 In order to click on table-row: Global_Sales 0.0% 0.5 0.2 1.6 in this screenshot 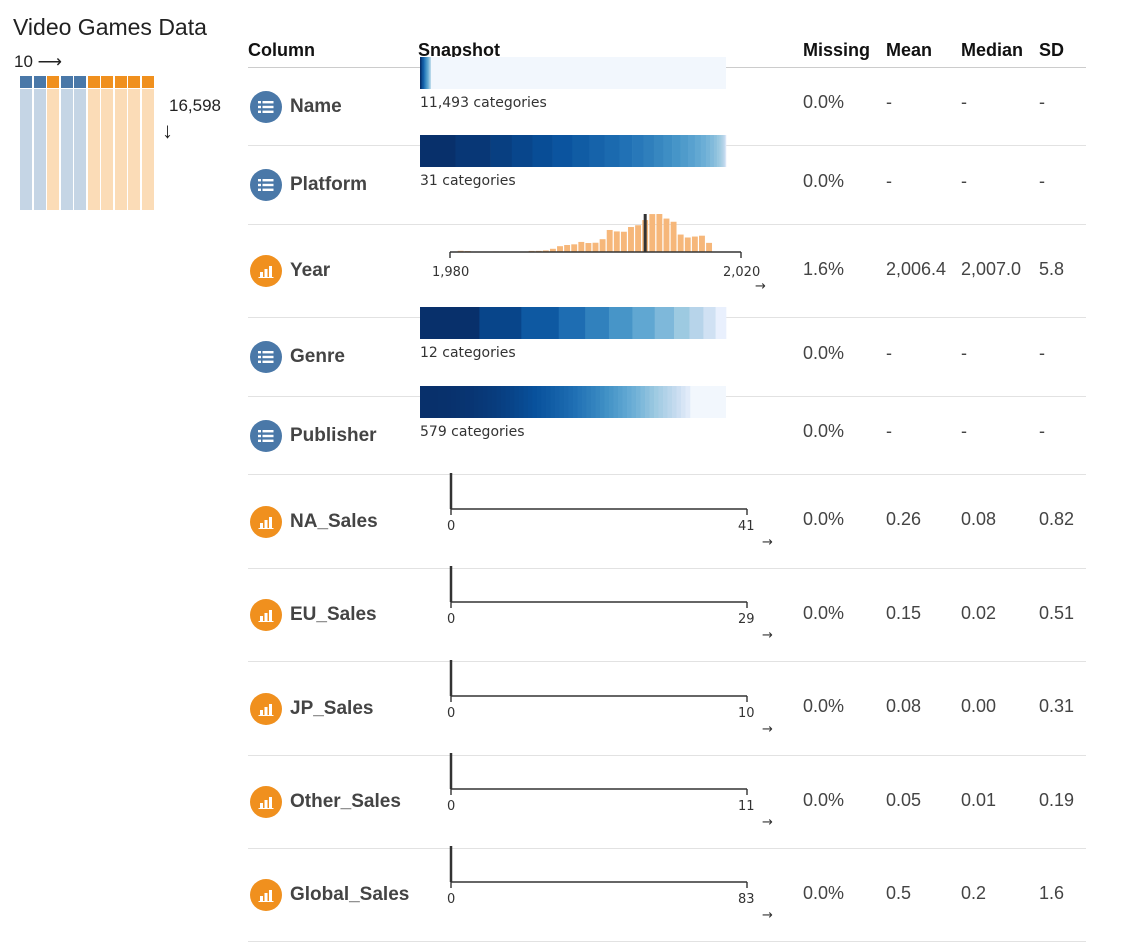, I will do `click(667, 895)`.